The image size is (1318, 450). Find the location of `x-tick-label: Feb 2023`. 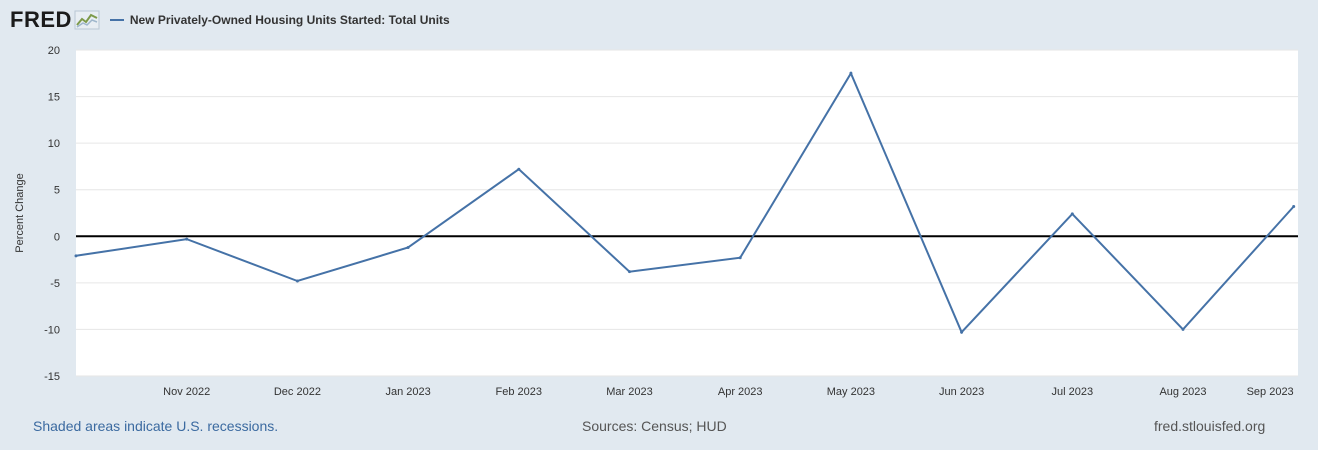

x-tick-label: Feb 2023 is located at coordinates (519, 392).